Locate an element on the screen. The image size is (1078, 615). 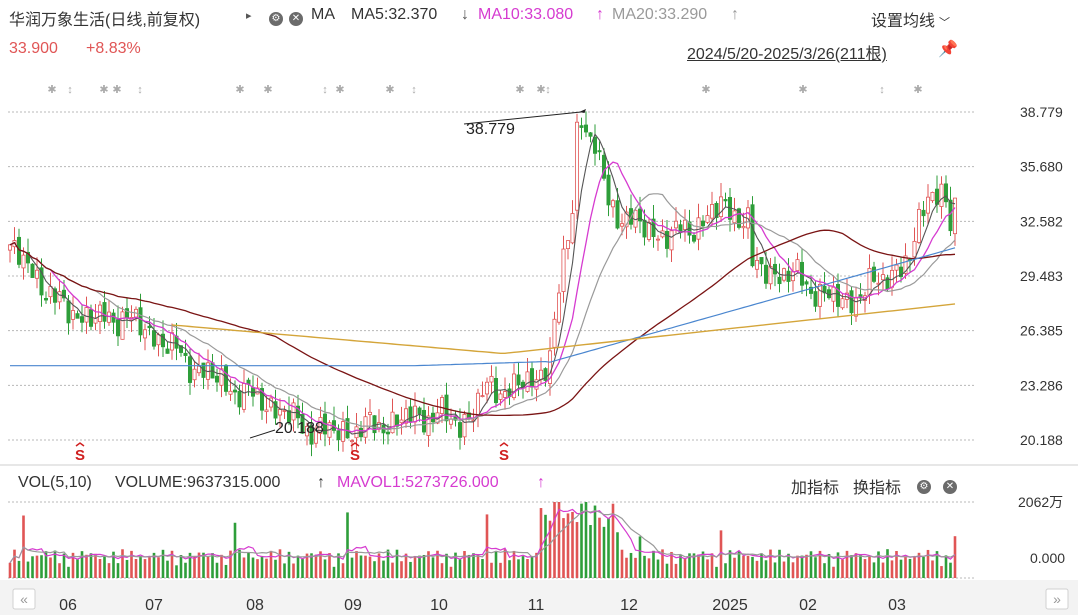
low-label: 20.188 is located at coordinates (299, 428).